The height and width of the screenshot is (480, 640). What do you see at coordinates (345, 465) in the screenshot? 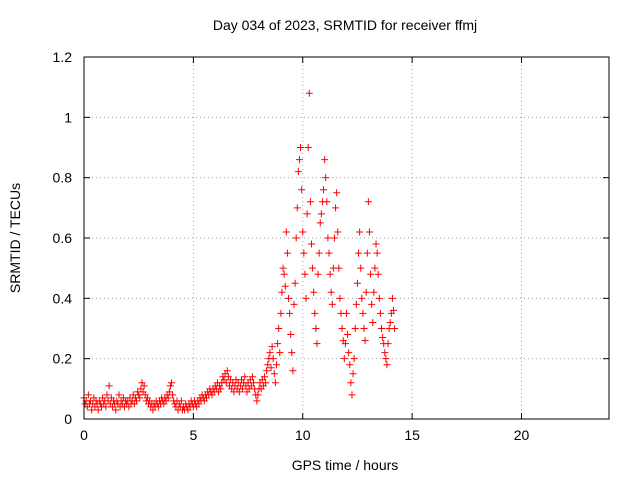
I see `x-axis-label: GPS time / hours` at bounding box center [345, 465].